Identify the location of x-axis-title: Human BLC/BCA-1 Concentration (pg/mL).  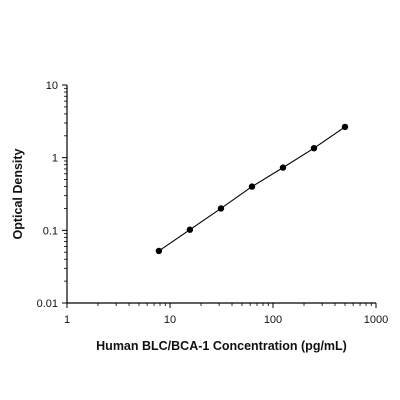
(221, 346).